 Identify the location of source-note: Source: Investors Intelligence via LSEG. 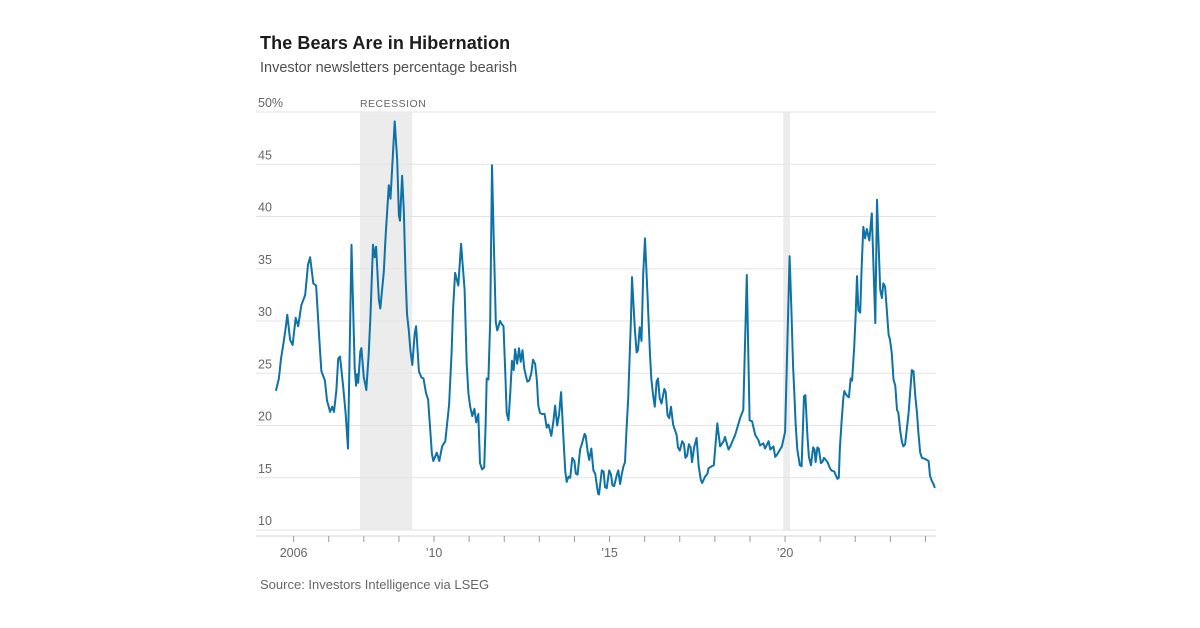
(375, 584).